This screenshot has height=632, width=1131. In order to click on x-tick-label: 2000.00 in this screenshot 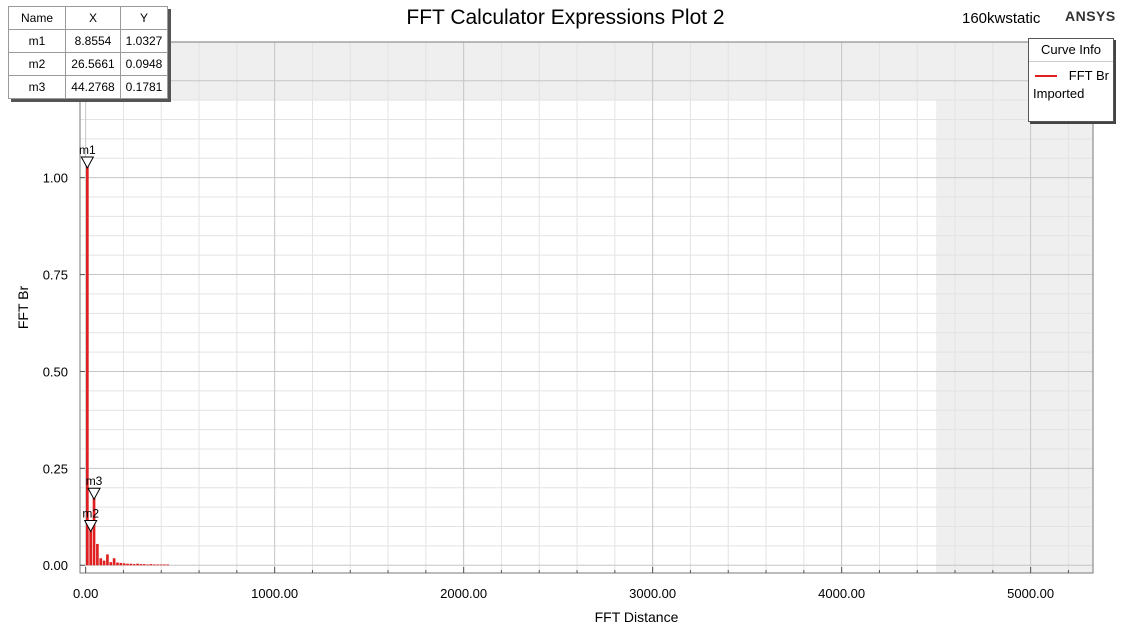, I will do `click(463, 593)`.